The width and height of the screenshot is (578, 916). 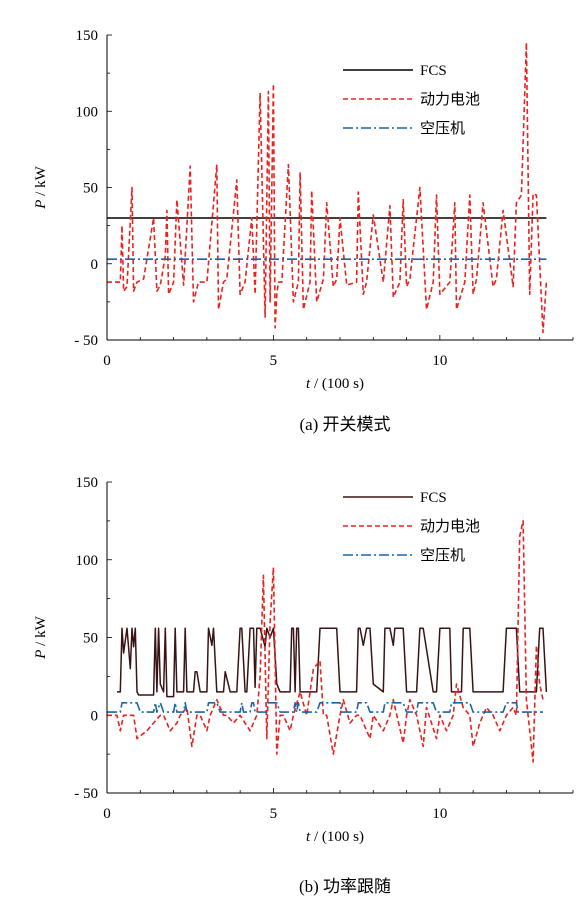 What do you see at coordinates (345, 886) in the screenshot?
I see `chart-caption: (b) 功率跟随` at bounding box center [345, 886].